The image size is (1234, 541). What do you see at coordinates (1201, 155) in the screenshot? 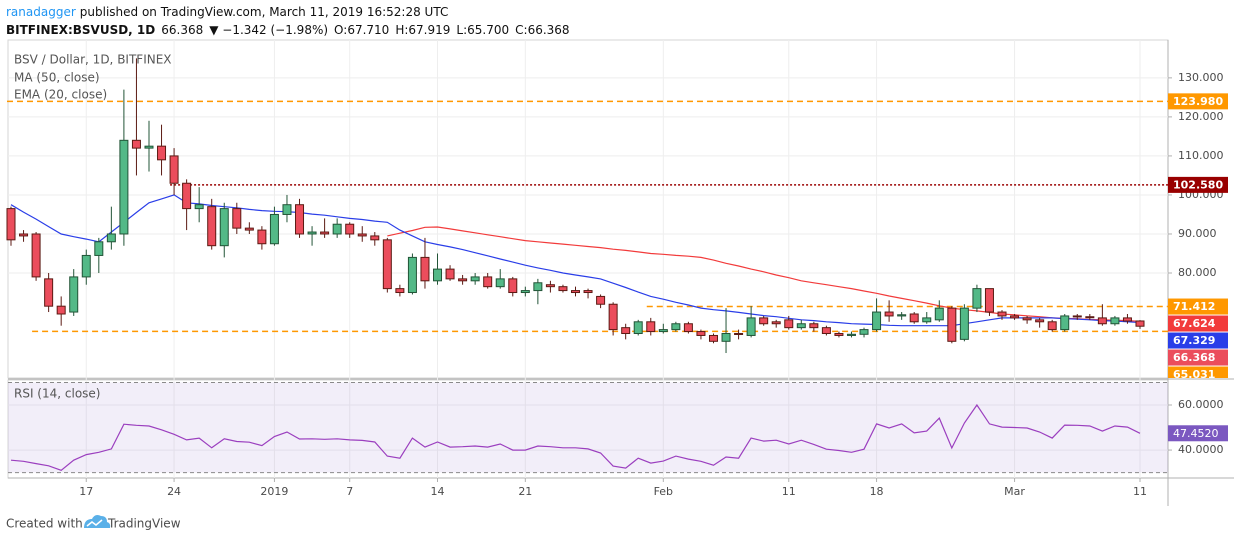
I see `y-tick-label: 110.000` at bounding box center [1201, 155].